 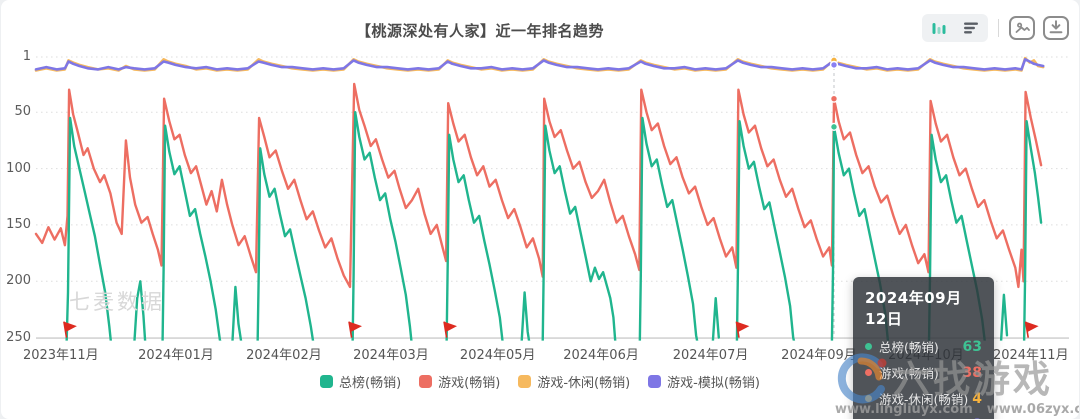 What do you see at coordinates (972, 346) in the screenshot?
I see `tooltip-series-value: 63` at bounding box center [972, 346].